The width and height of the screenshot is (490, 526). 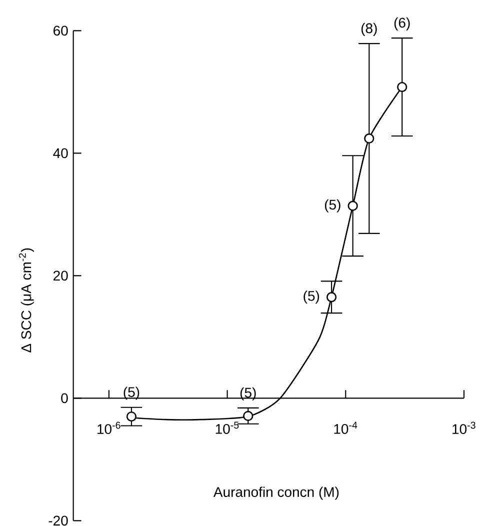 I want to click on x-axis-title: Auranofin concn (M), so click(x=276, y=493).